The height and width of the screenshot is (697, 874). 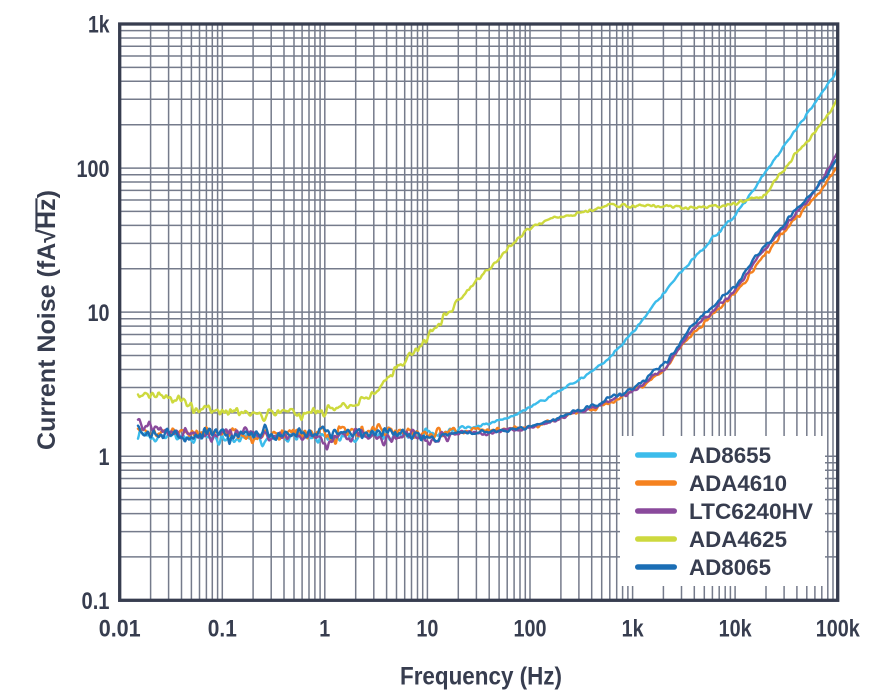 What do you see at coordinates (738, 483) in the screenshot?
I see `svg-text: ADA4610` at bounding box center [738, 483].